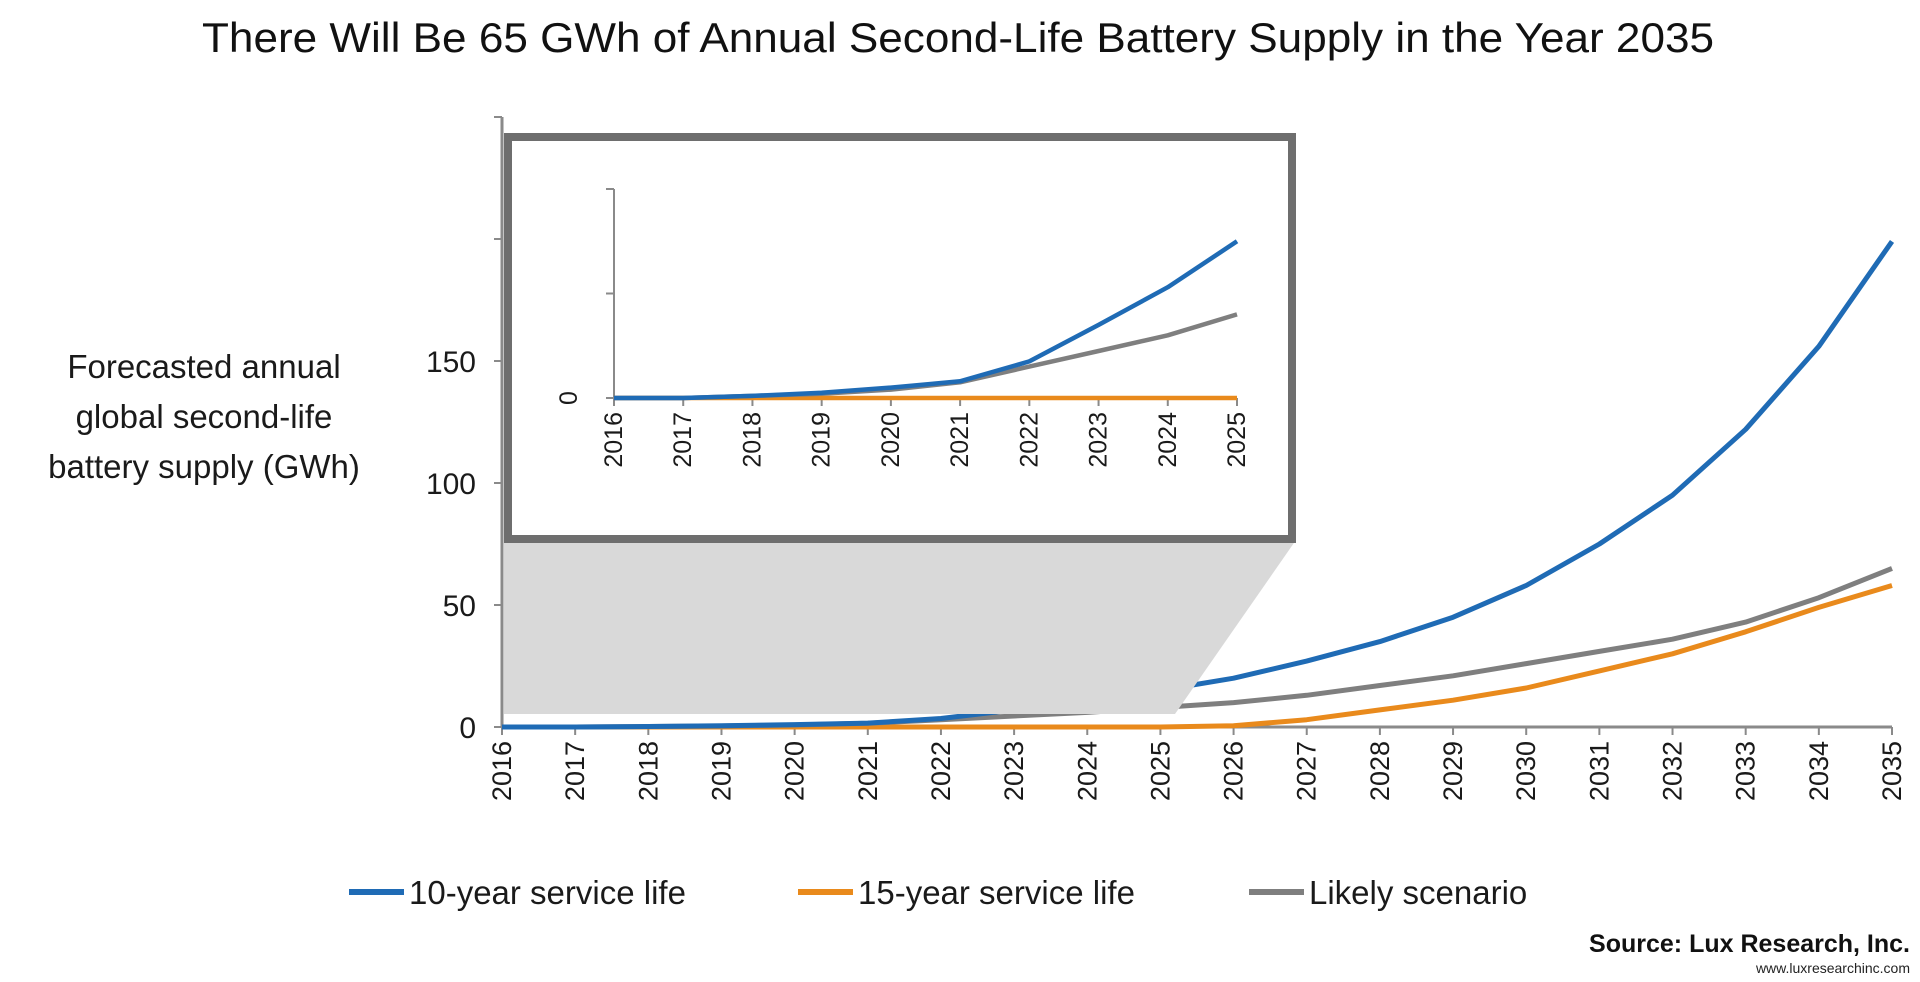  Describe the element at coordinates (752, 440) in the screenshot. I see `inset-x-tick-label: 2018` at that location.